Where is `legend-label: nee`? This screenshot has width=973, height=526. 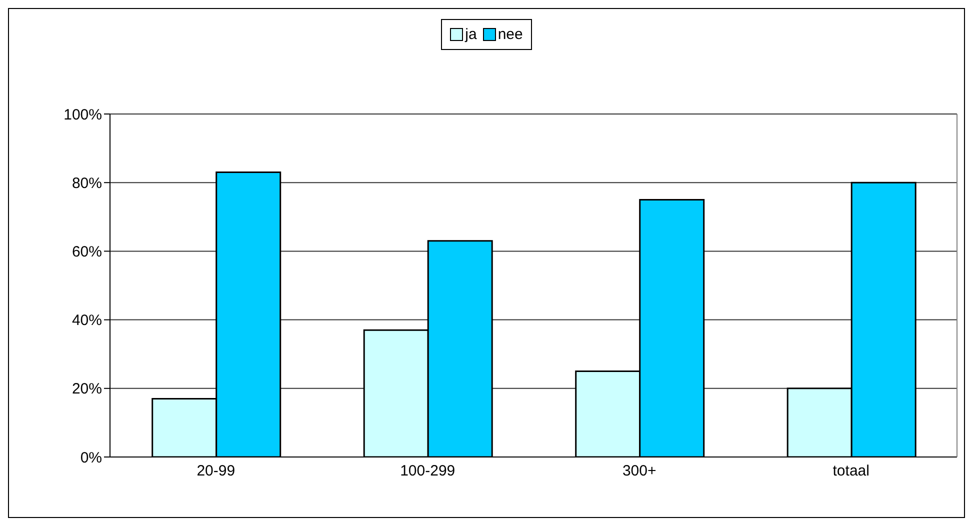 legend-label: nee is located at coordinates (510, 34).